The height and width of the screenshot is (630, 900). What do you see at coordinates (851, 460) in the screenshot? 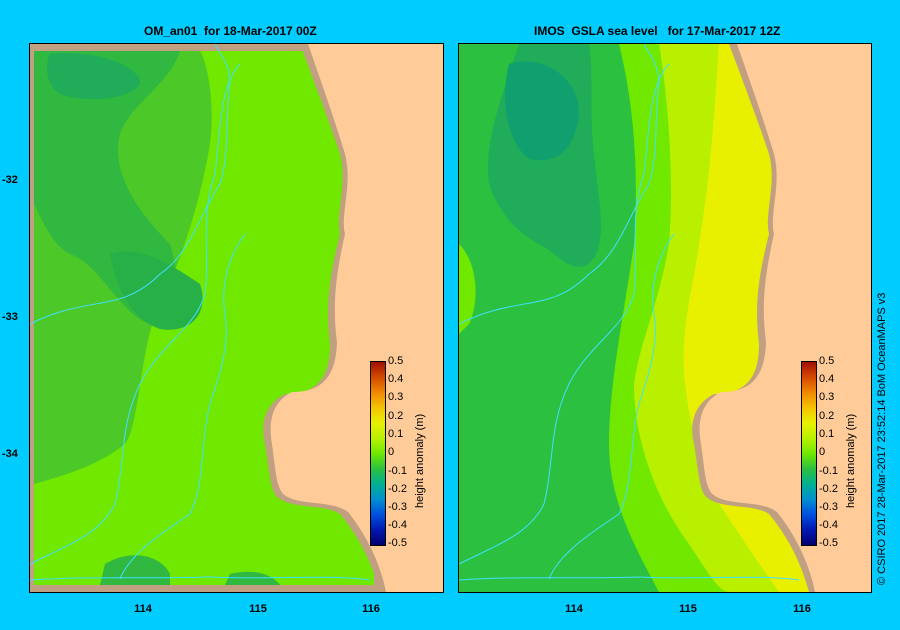
I see `colorbar-label-right: height anomaly (m)` at bounding box center [851, 460].